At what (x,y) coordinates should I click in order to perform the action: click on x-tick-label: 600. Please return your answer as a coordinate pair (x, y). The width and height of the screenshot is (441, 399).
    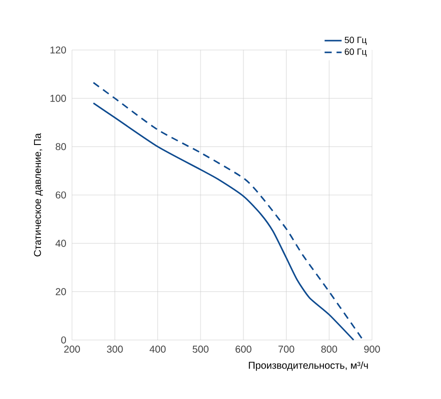
    Looking at the image, I should click on (244, 349).